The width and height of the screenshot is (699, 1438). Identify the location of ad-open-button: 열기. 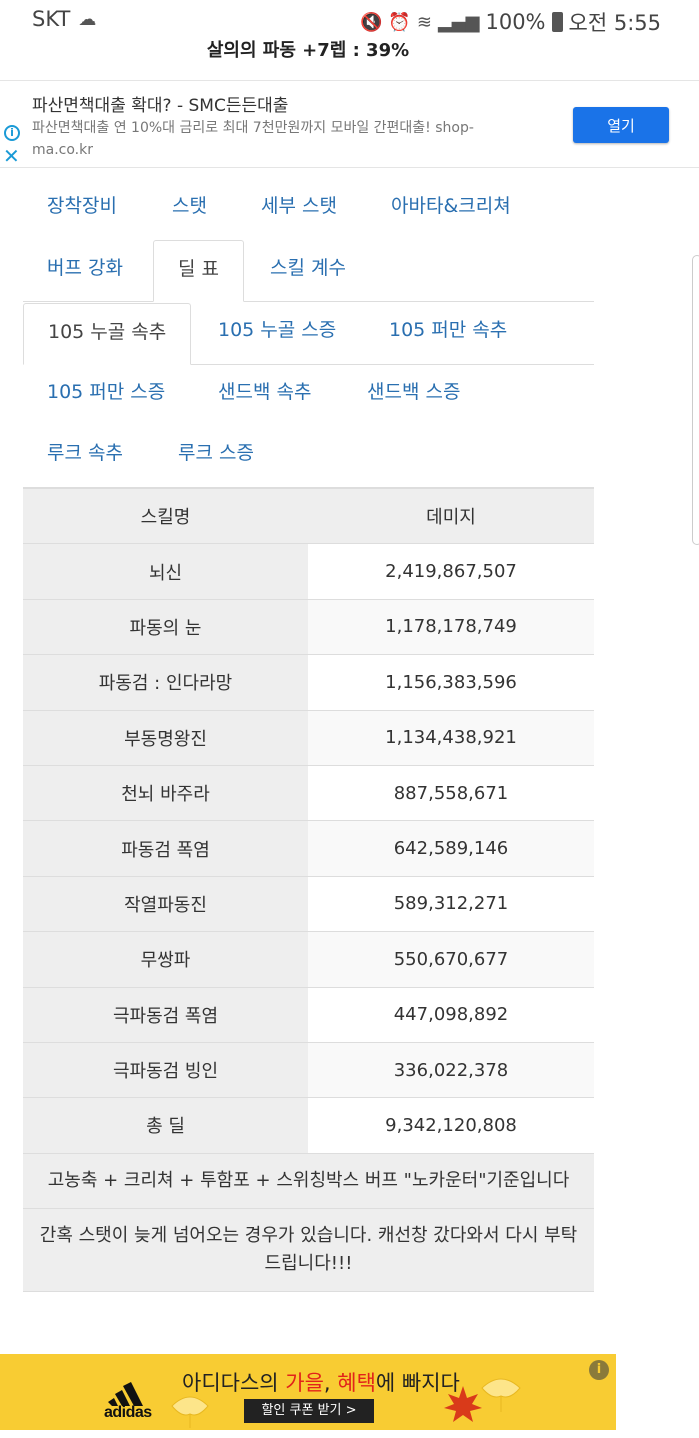
(621, 125).